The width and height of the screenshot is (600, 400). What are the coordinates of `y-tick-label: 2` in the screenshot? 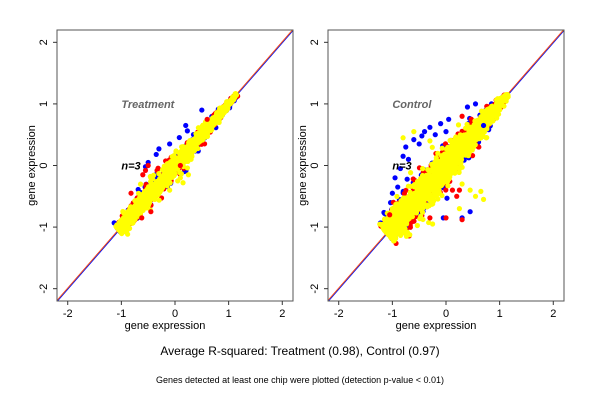 It's located at (315, 42).